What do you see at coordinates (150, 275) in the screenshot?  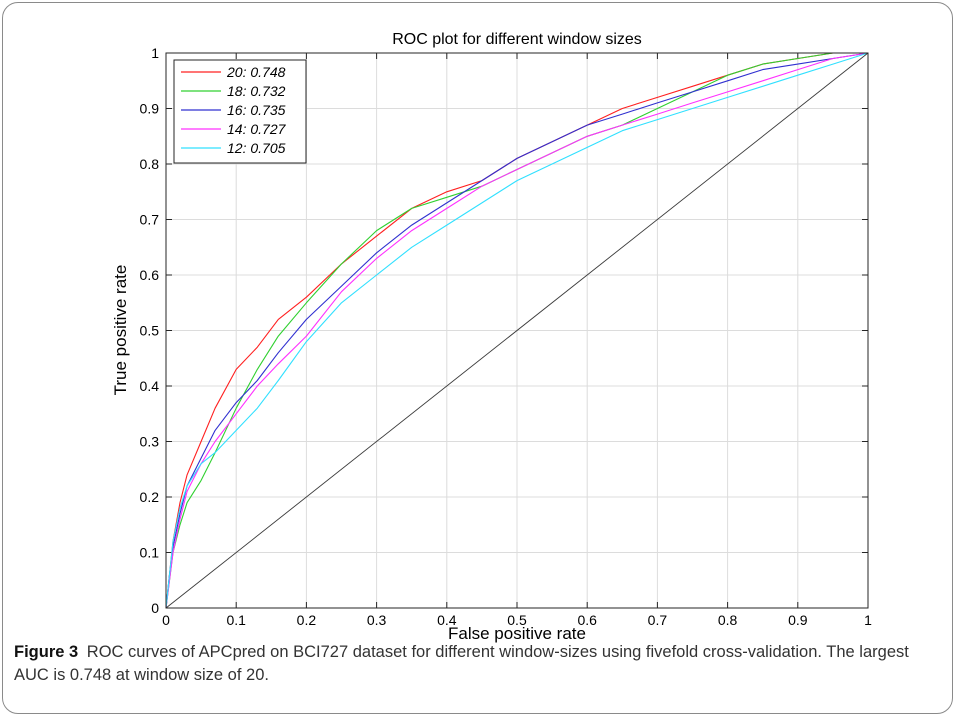 I see `y-tick-label: 0.6` at bounding box center [150, 275].